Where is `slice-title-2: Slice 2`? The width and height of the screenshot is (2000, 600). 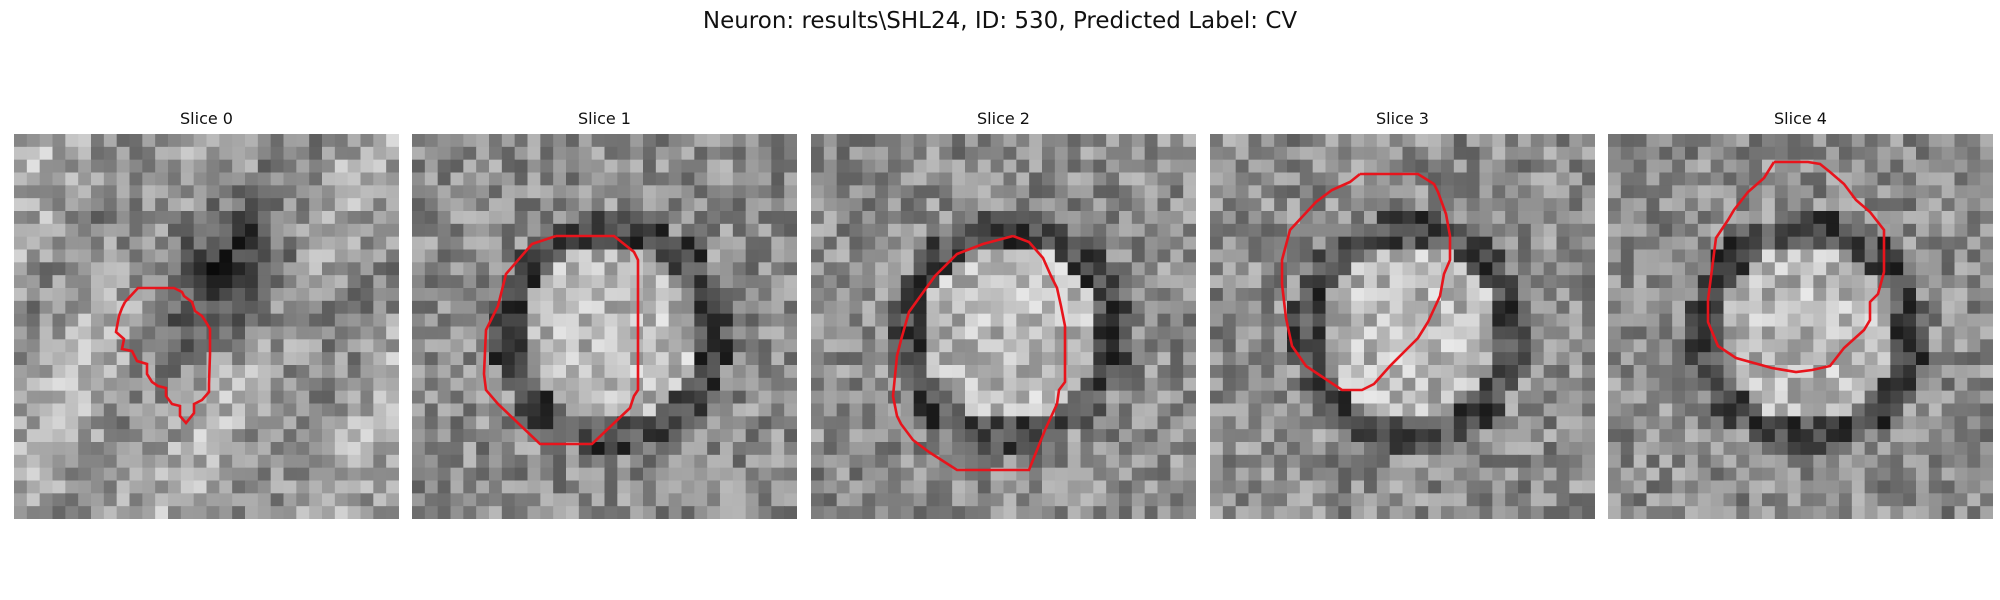
slice-title-2: Slice 2 is located at coordinates (1003, 118).